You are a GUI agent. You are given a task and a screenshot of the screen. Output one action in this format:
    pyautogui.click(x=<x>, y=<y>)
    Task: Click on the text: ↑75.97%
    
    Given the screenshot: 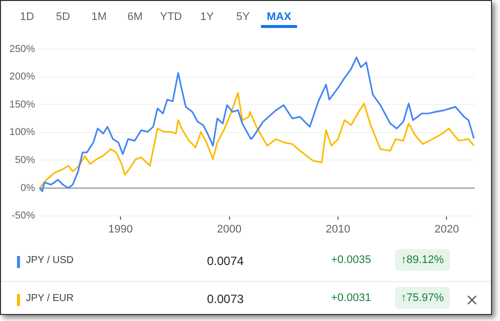 What is the action you would take?
    pyautogui.click(x=422, y=298)
    